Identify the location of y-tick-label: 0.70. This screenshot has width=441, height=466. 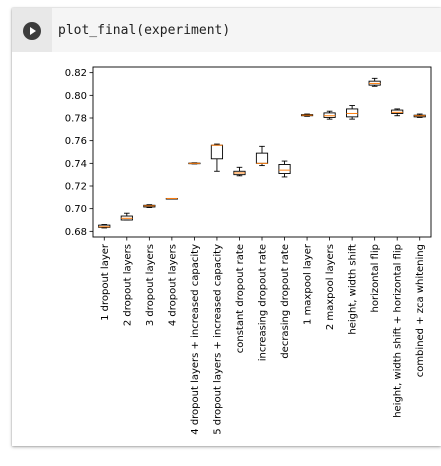
(76, 209).